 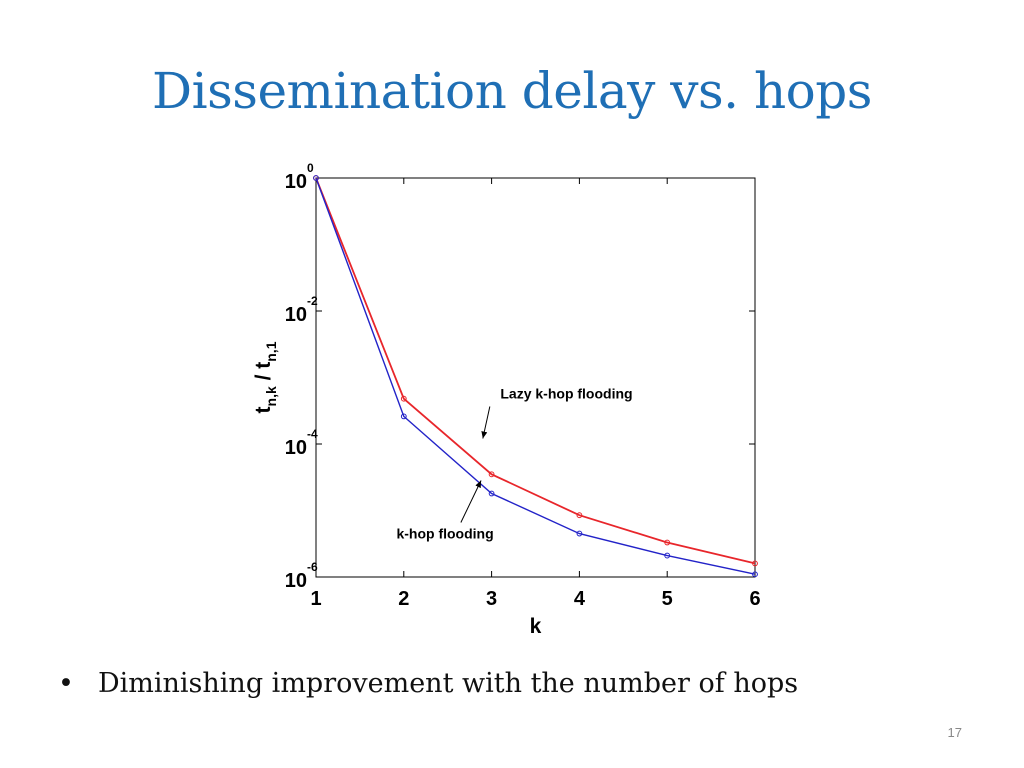 I want to click on x-tick-label: 3, so click(x=491, y=599).